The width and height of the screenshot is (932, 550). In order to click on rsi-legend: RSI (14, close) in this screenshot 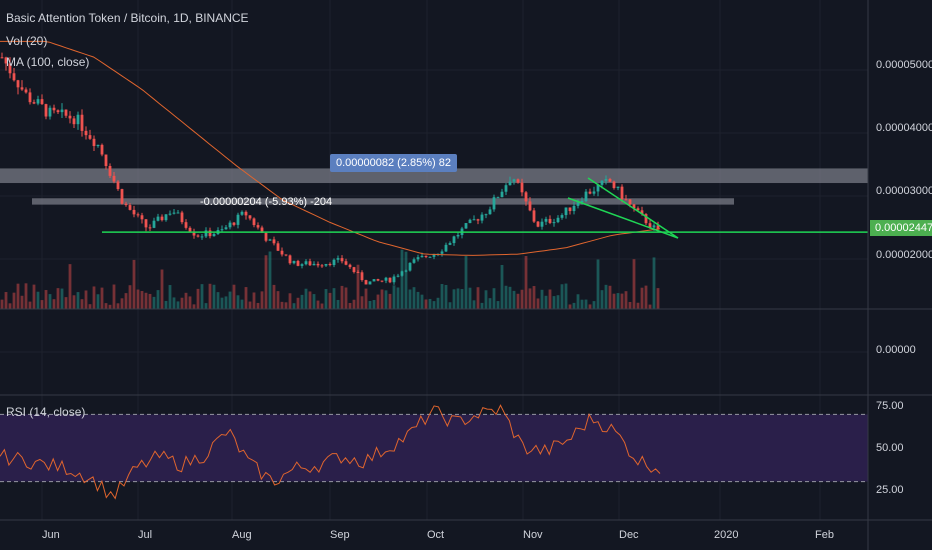, I will do `click(46, 412)`.